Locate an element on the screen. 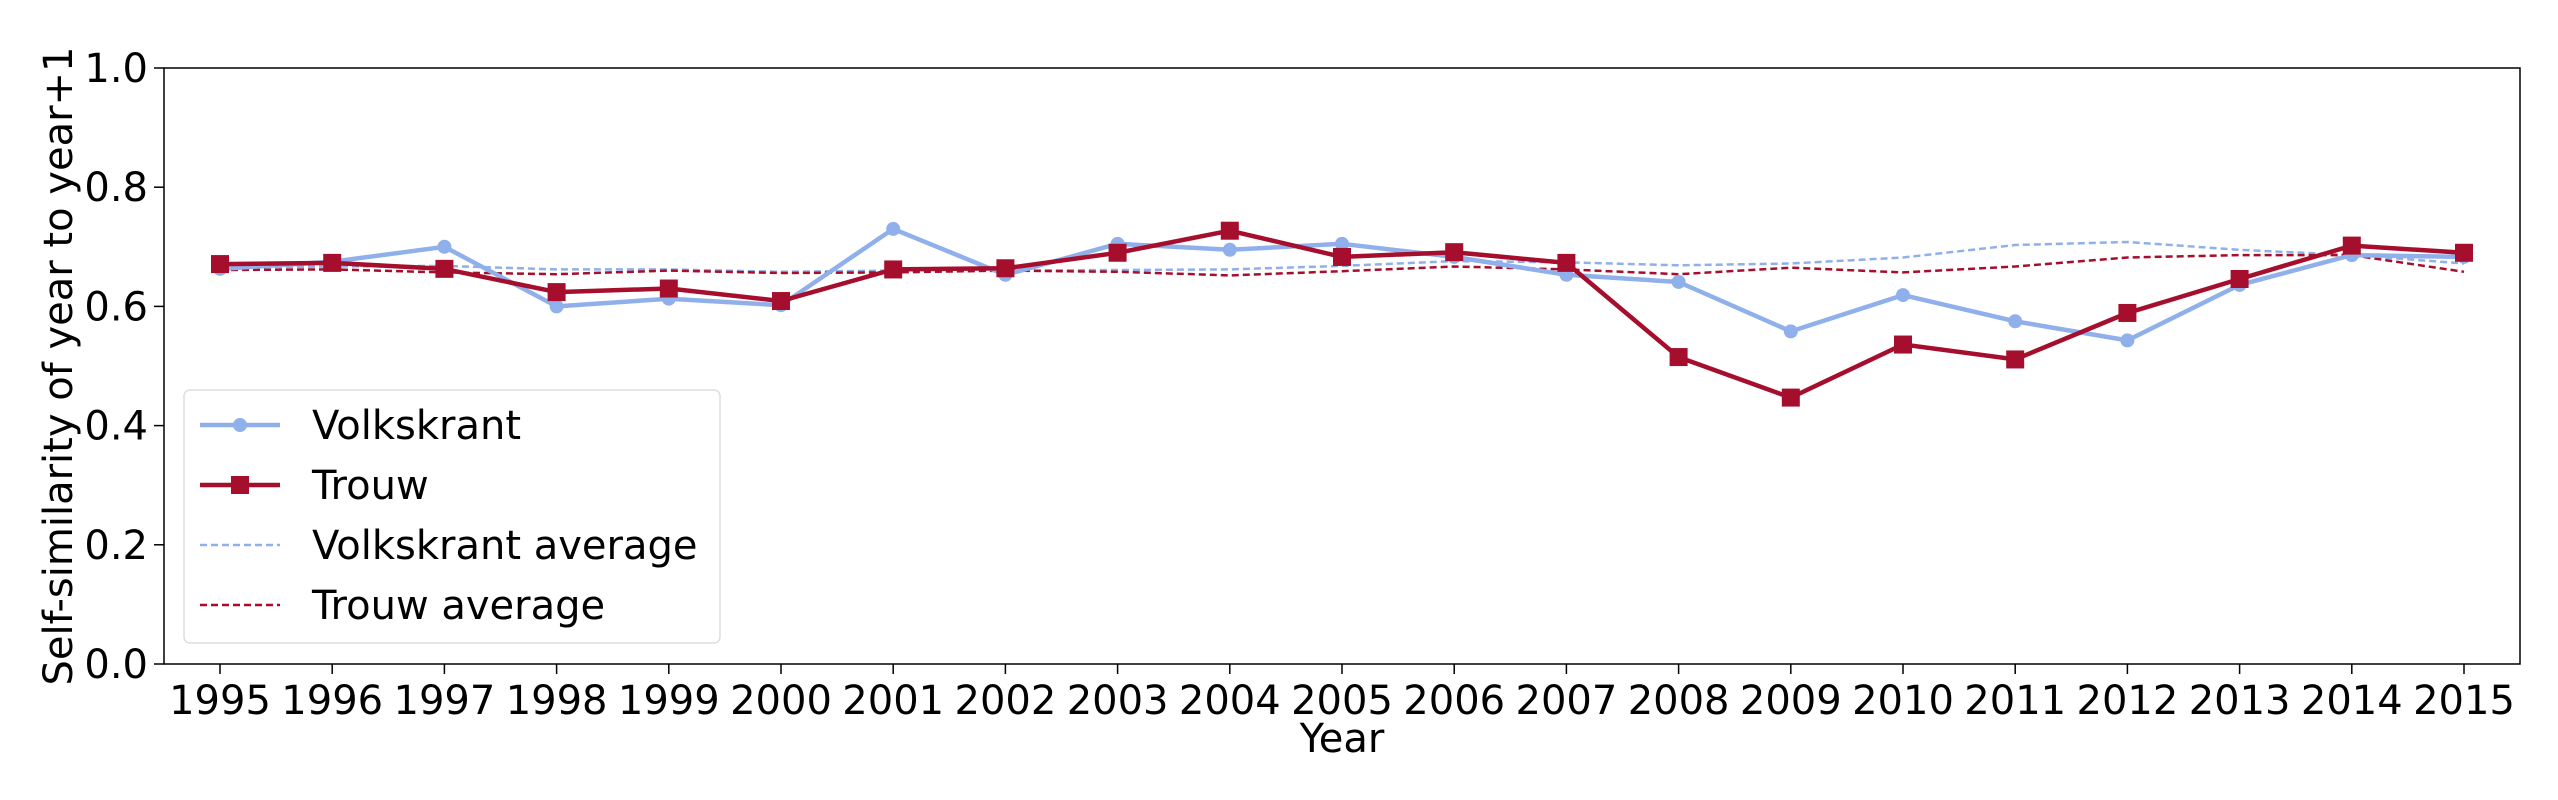 The height and width of the screenshot is (800, 2558). legend-label: Trouw is located at coordinates (370, 486).